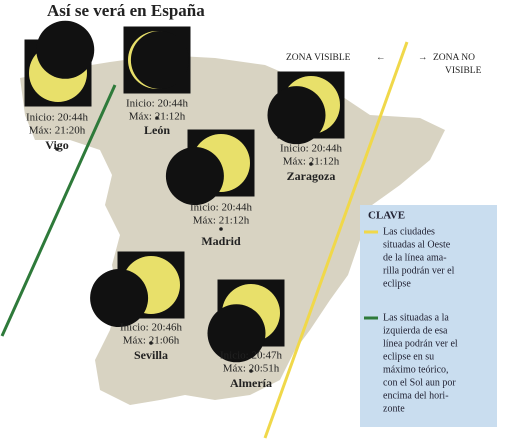  Describe the element at coordinates (381, 58) in the screenshot. I see `arrow: ←` at that location.